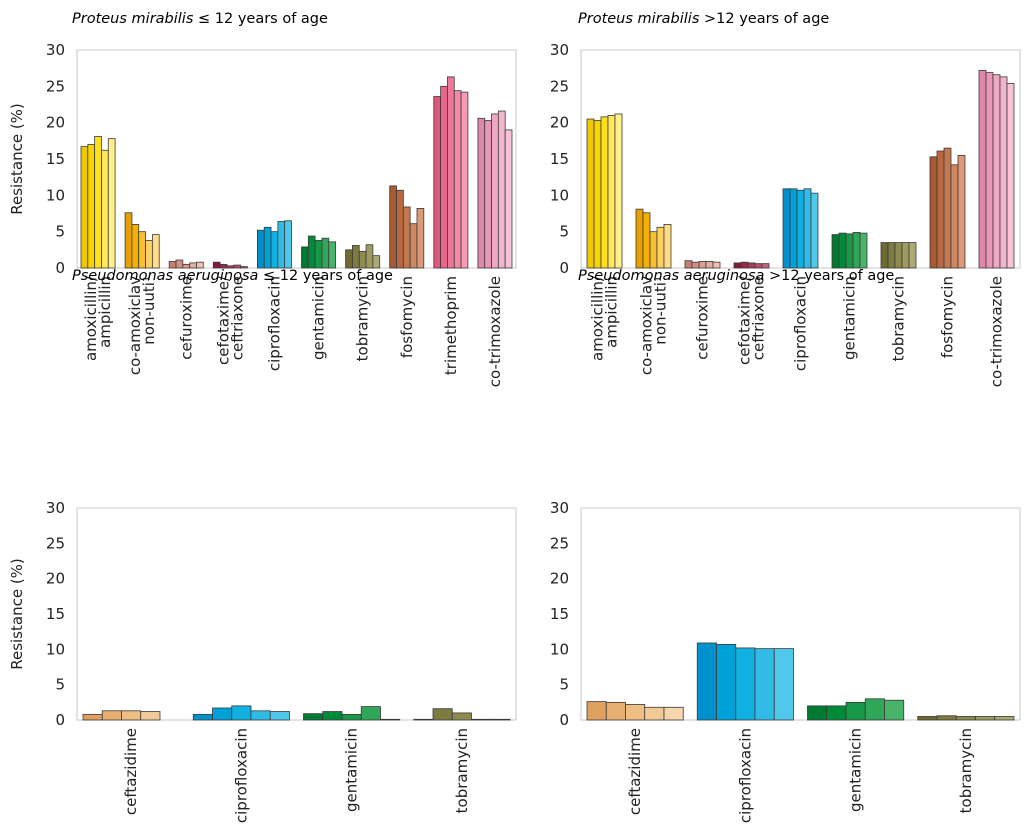 This screenshot has height=838, width=1026. I want to click on plot-frame, so click(800, 614).